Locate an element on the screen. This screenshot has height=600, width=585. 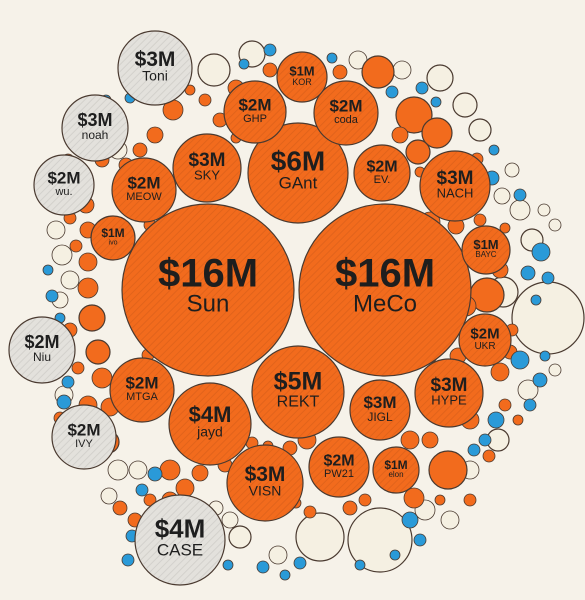
bubble-rekt-name: REKT is located at coordinates (298, 401).